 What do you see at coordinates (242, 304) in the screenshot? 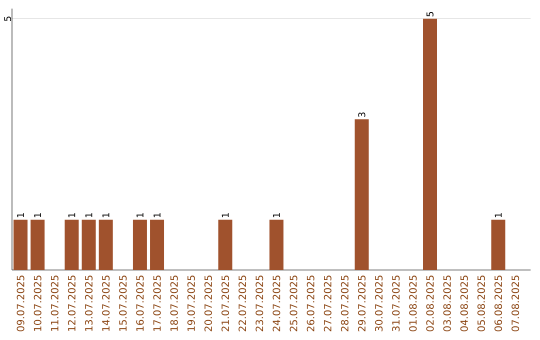
I see `x-tick-label: 22.07.2025` at bounding box center [242, 304].